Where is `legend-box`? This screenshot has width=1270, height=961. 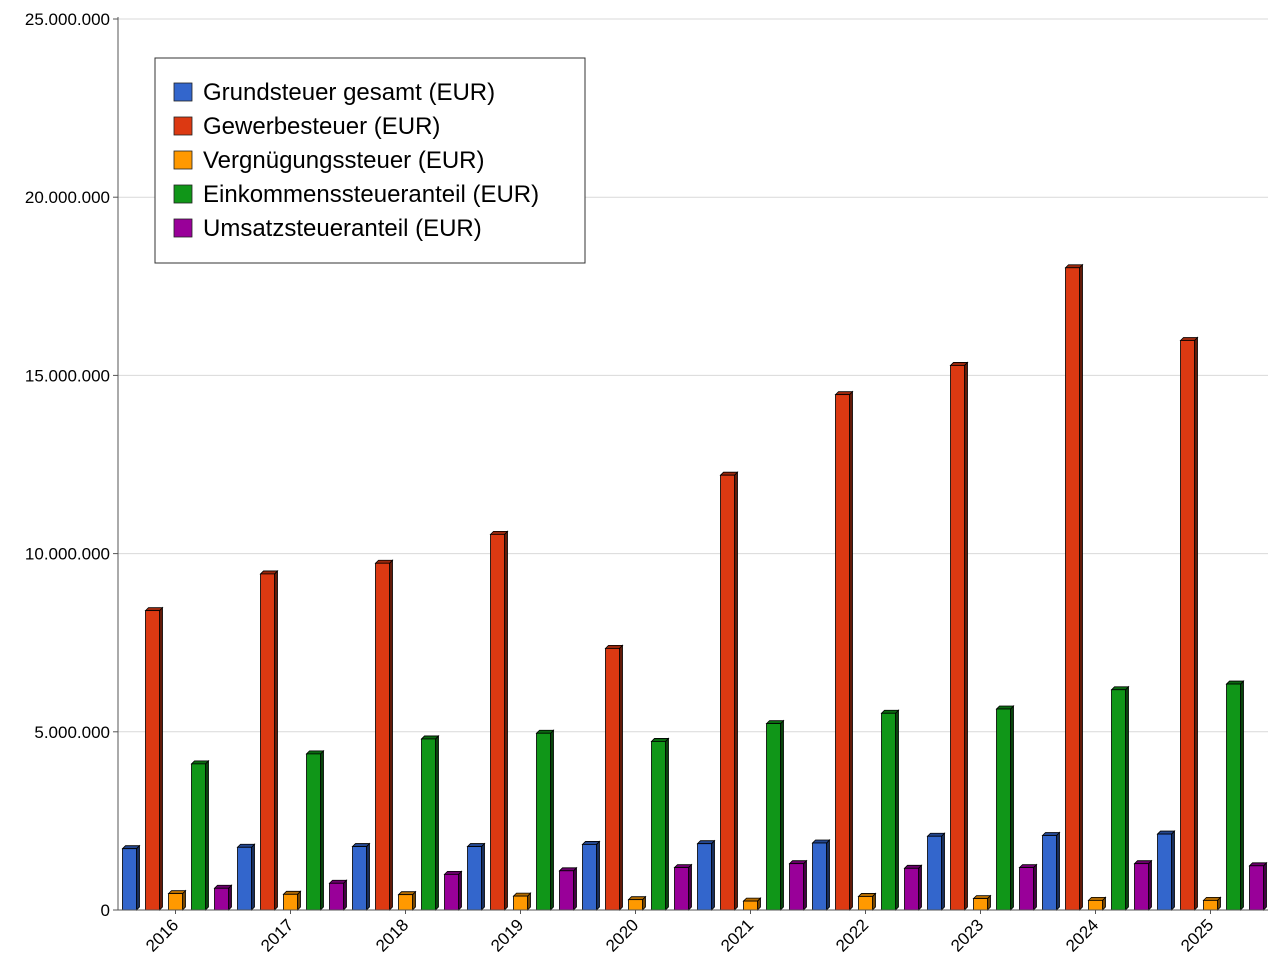 legend-box is located at coordinates (370, 160).